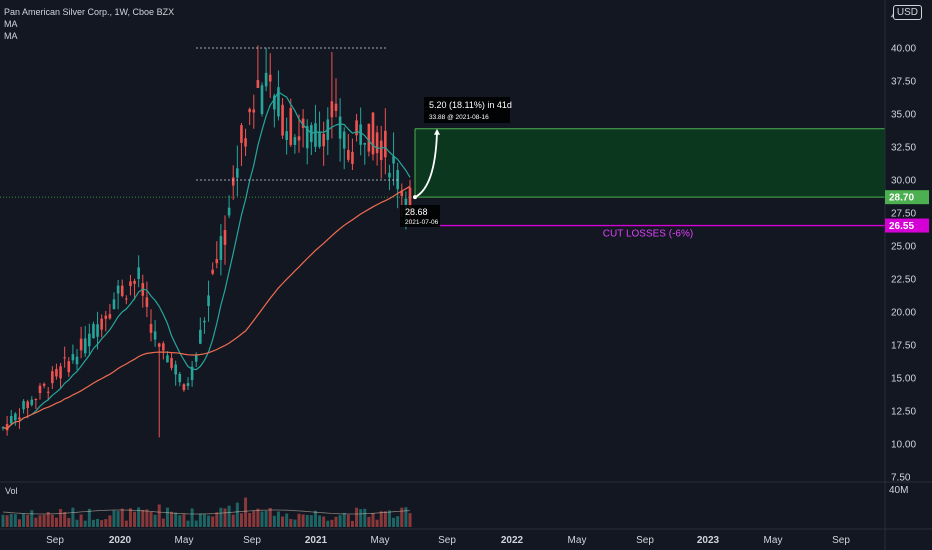 This screenshot has height=550, width=932. What do you see at coordinates (903, 280) in the screenshot?
I see `y-tick-label: 22.50` at bounding box center [903, 280].